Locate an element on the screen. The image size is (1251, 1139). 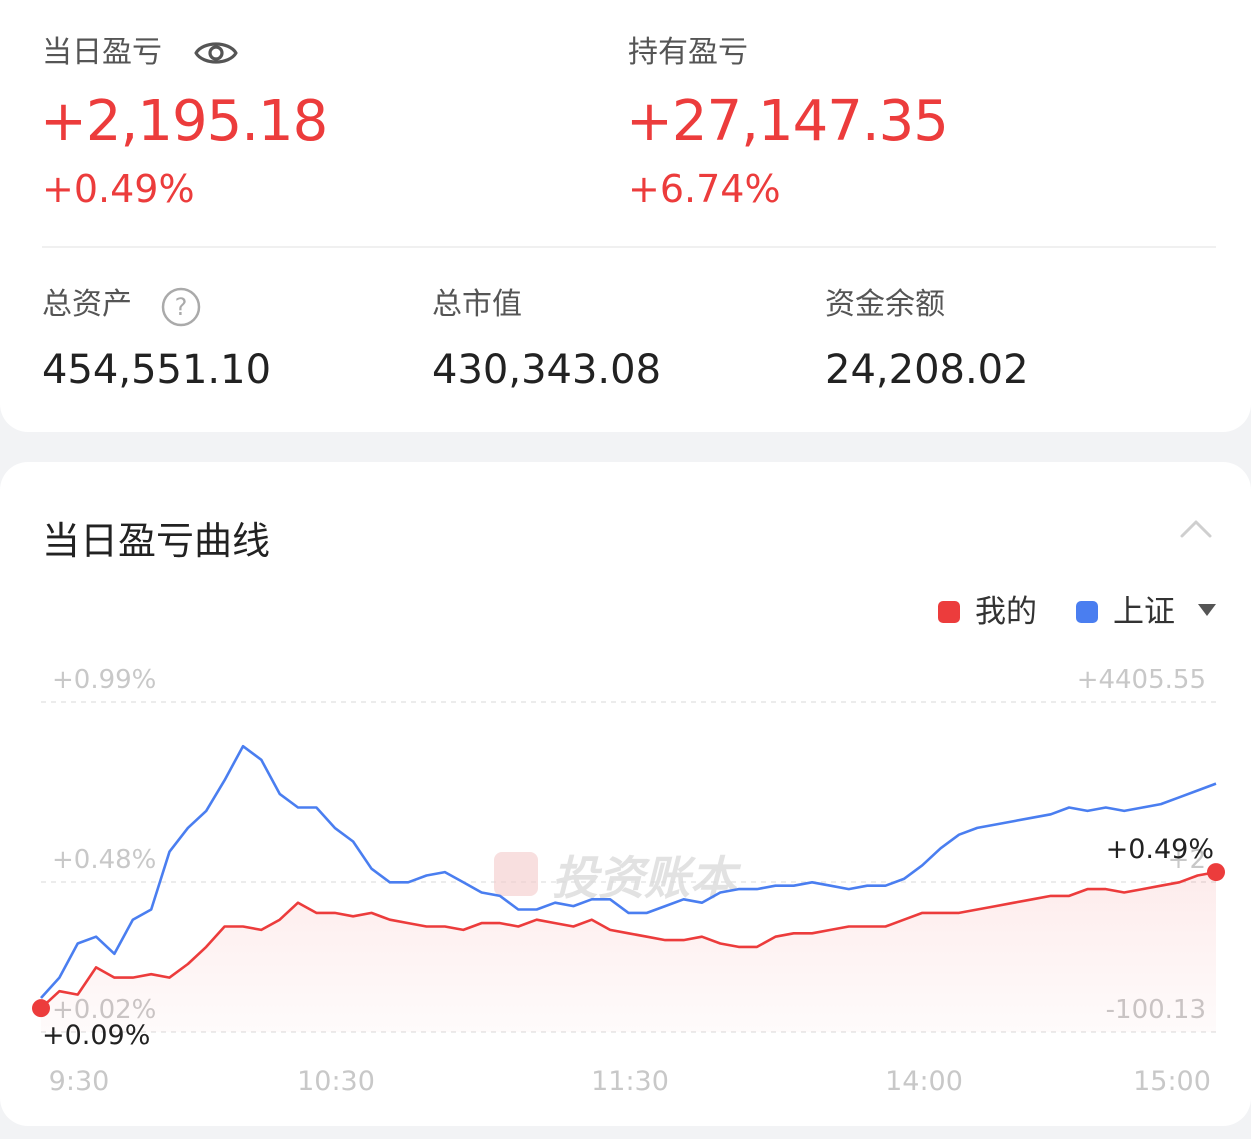
start-point is located at coordinates (41, 1008).